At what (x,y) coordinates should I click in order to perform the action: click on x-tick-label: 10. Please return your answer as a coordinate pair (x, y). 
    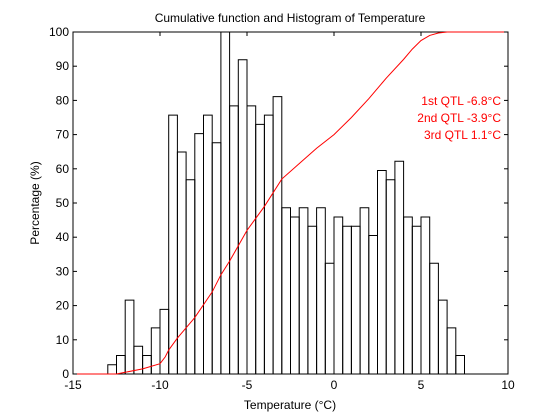
    Looking at the image, I should click on (508, 385).